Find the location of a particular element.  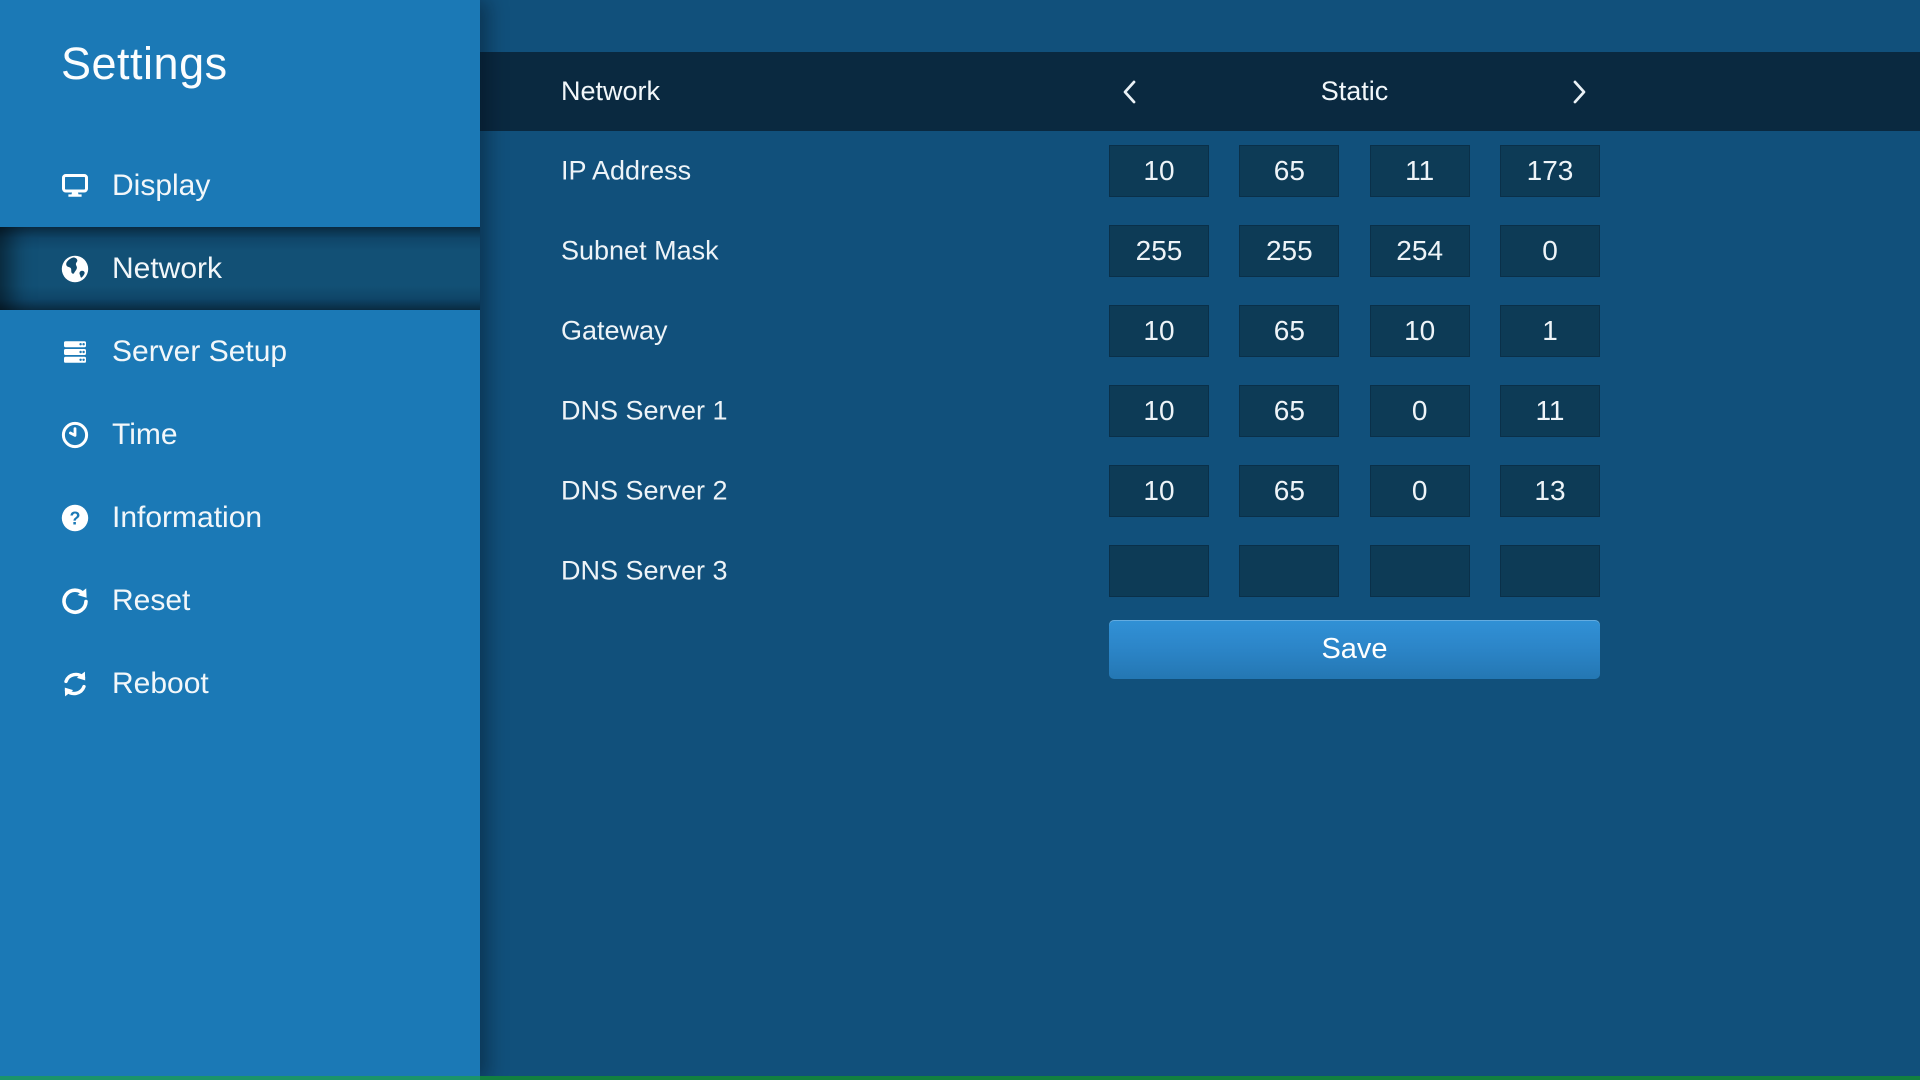

sidebar-item-time: Time is located at coordinates (240, 434).